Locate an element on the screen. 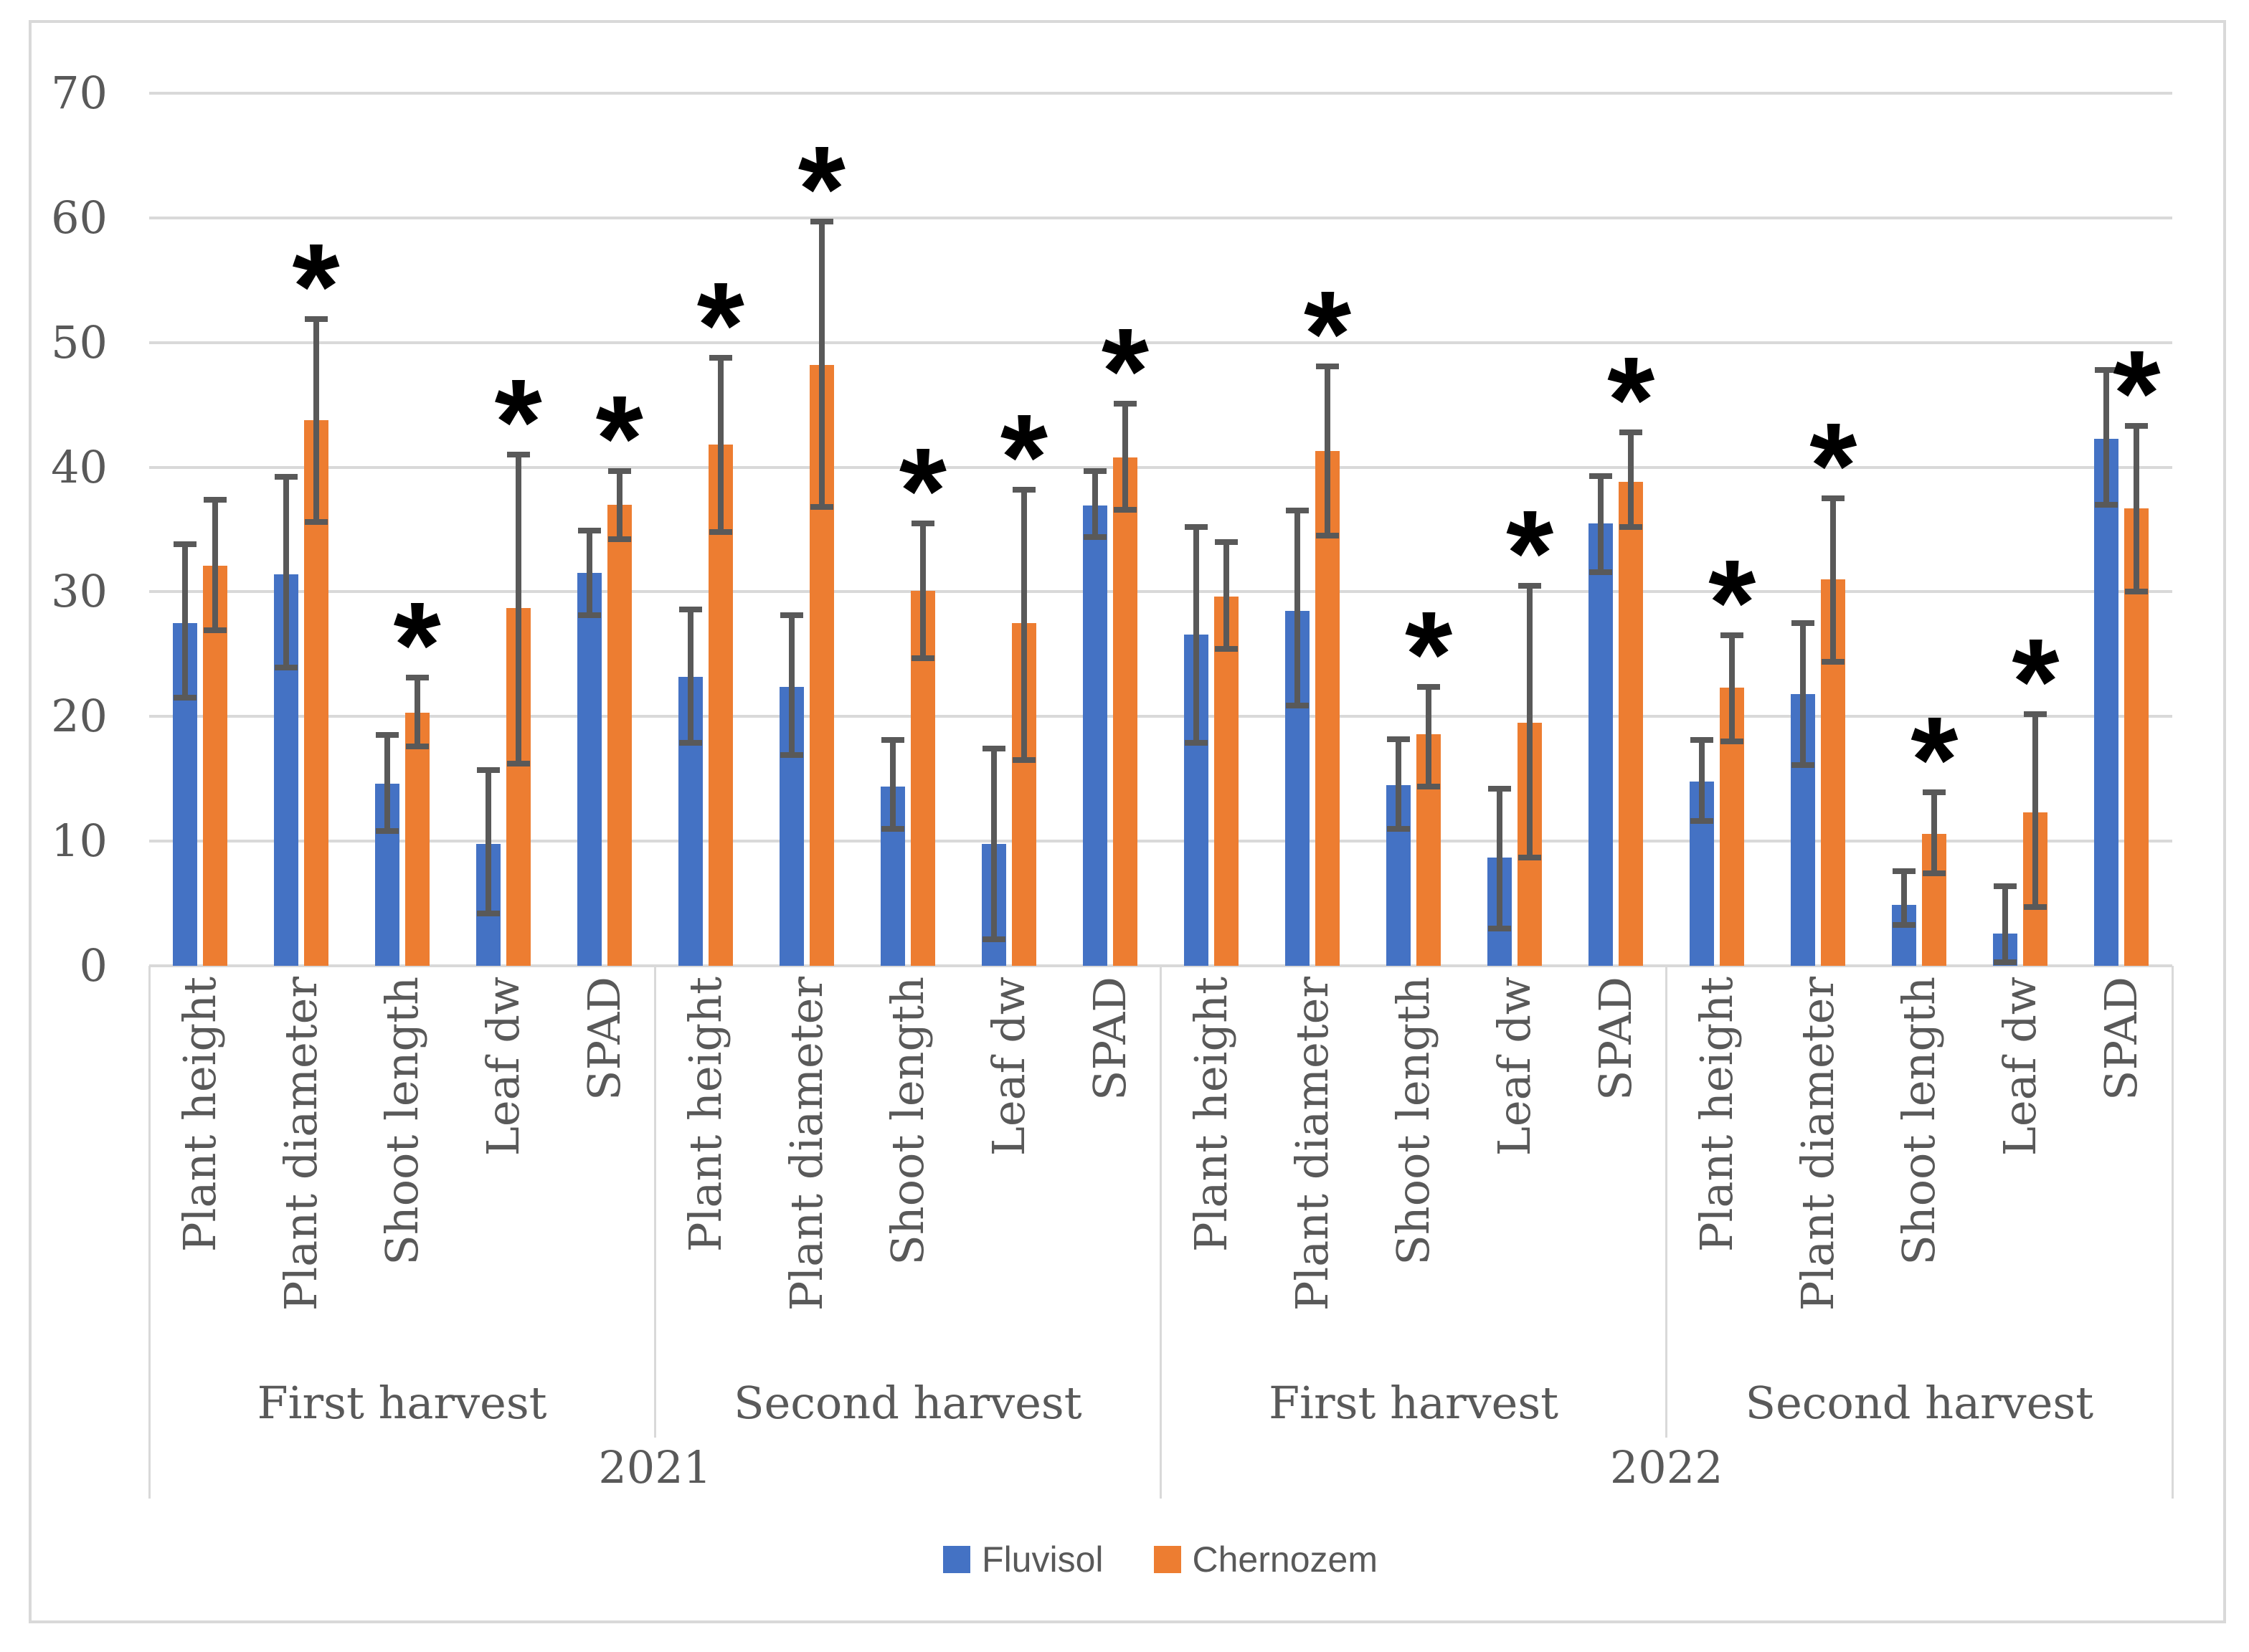 The image size is (2249, 1652). legend-item-fluvisol: Fluvisol is located at coordinates (1023, 1559).